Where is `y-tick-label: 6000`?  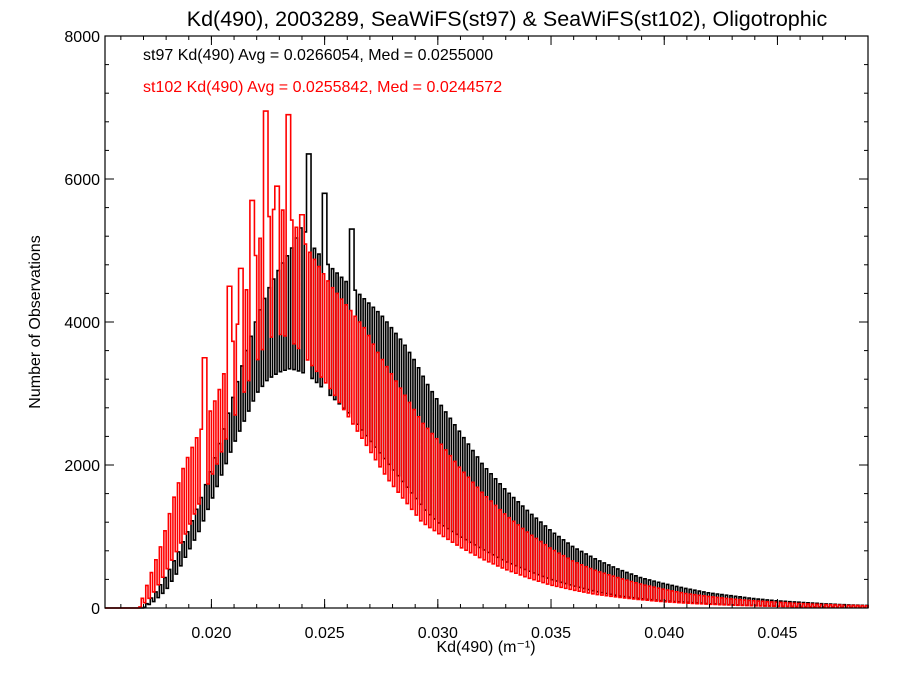
y-tick-label: 6000 is located at coordinates (82, 180).